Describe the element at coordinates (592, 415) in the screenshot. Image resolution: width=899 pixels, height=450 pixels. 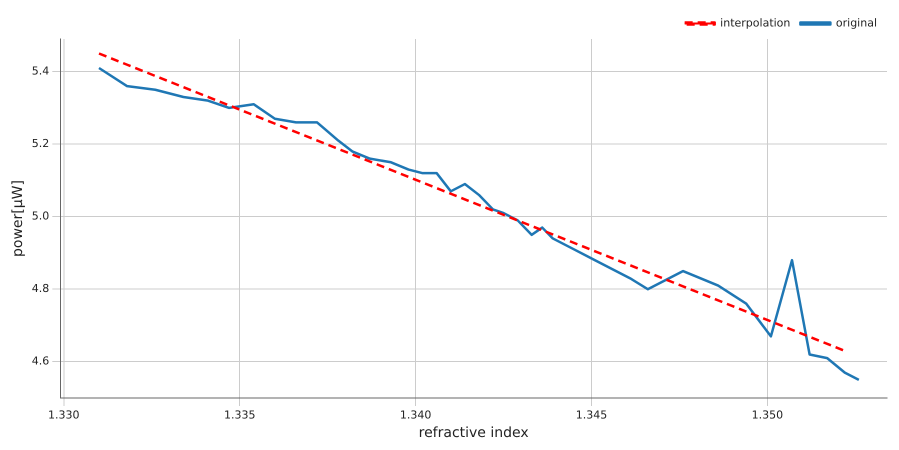
I see `x-tick-label: 1.345` at that location.